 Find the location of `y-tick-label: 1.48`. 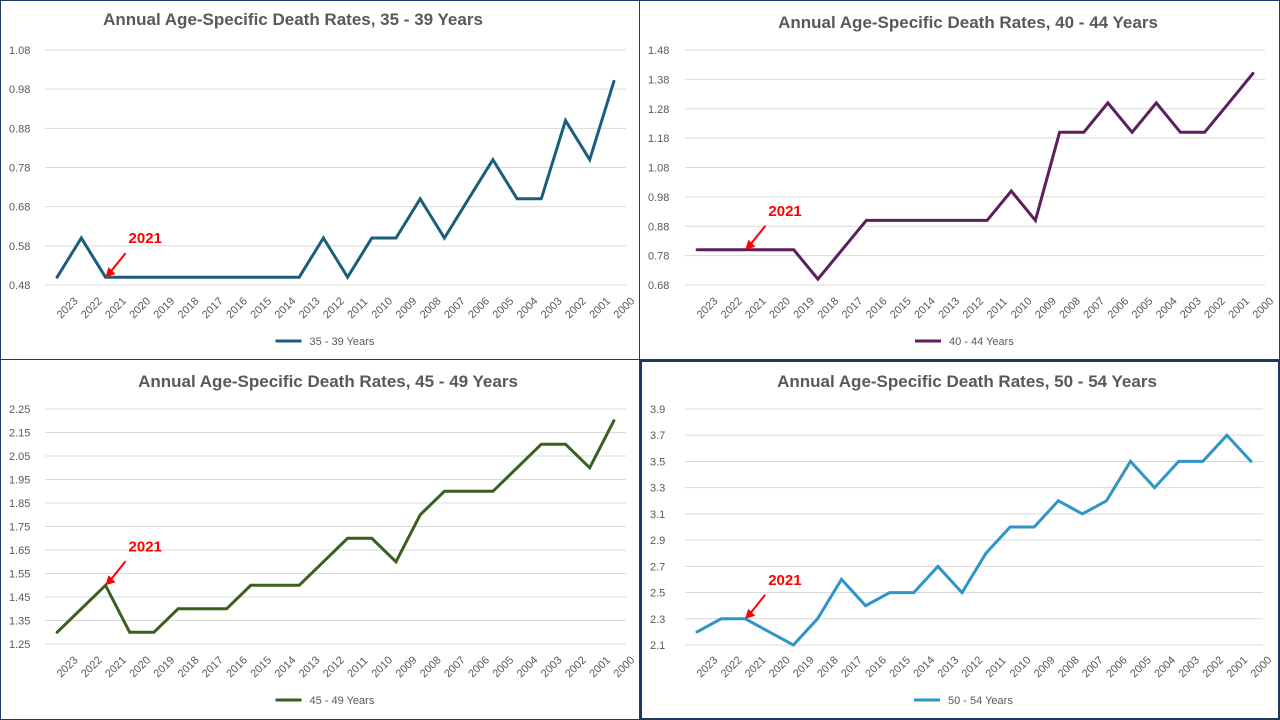

y-tick-label: 1.48 is located at coordinates (658, 51).